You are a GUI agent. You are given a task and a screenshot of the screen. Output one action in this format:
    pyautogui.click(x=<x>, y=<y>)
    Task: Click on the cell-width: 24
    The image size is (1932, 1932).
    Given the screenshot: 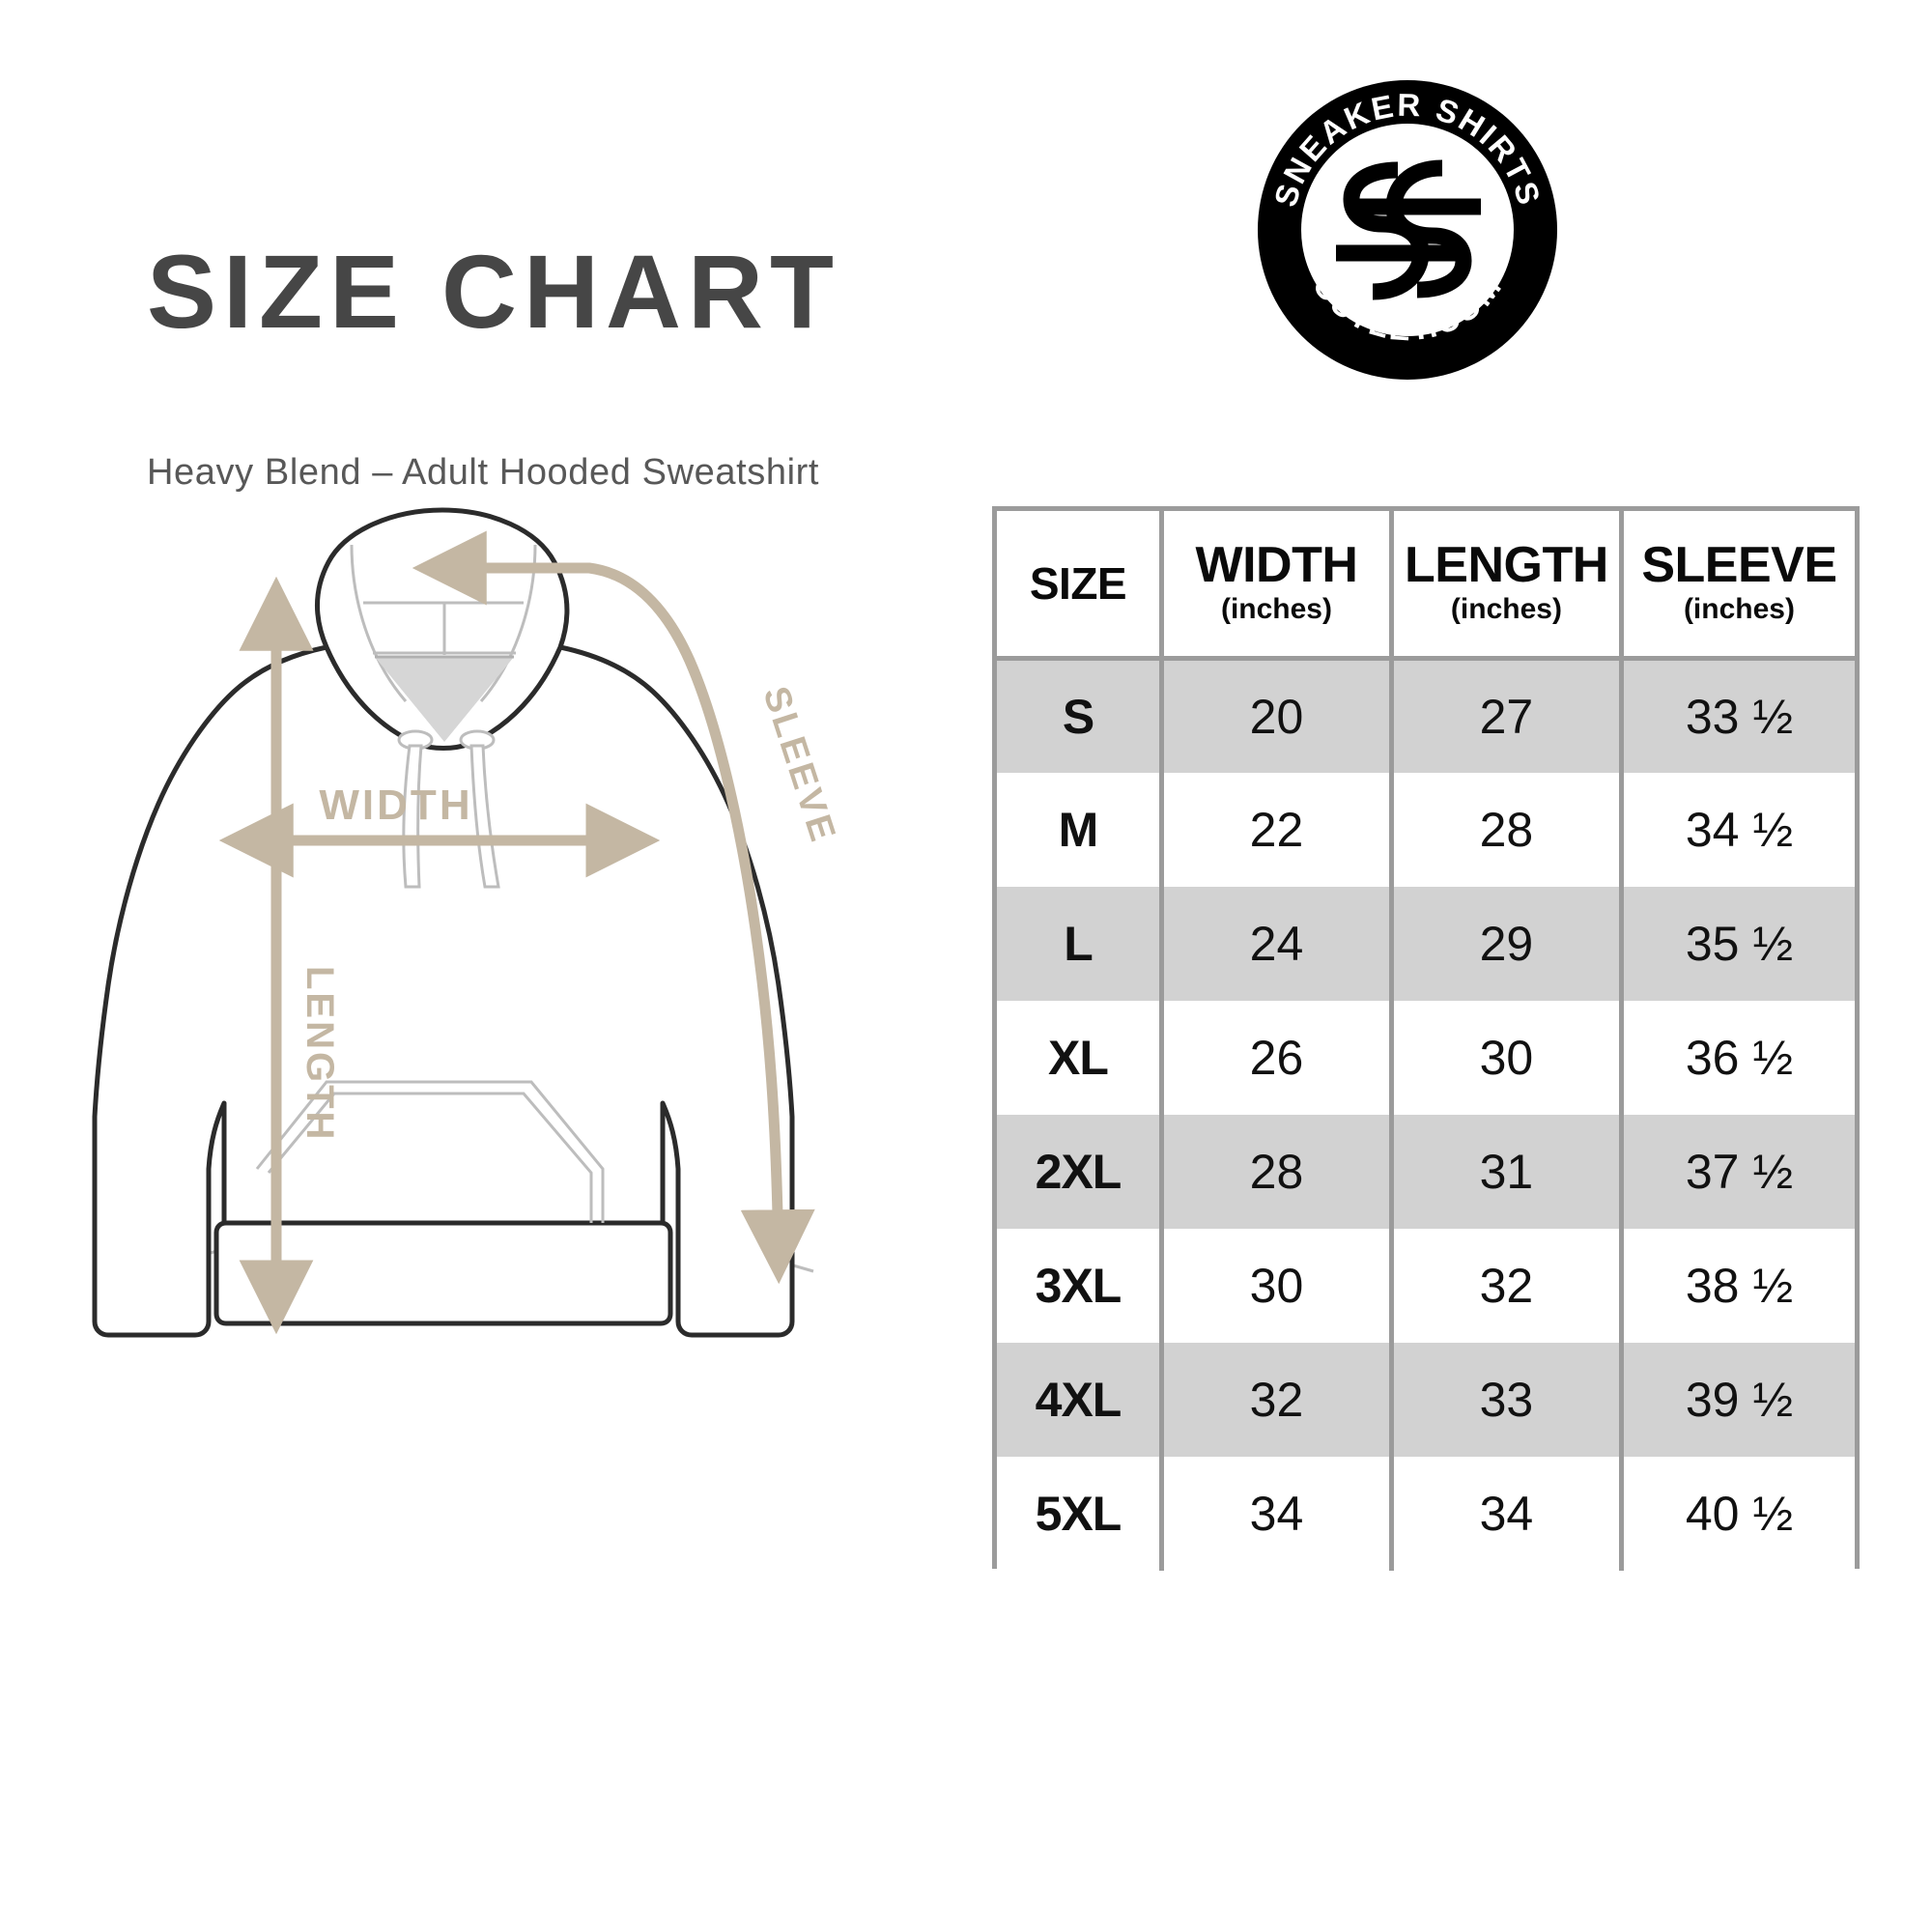 What is the action you would take?
    pyautogui.click(x=1275, y=943)
    